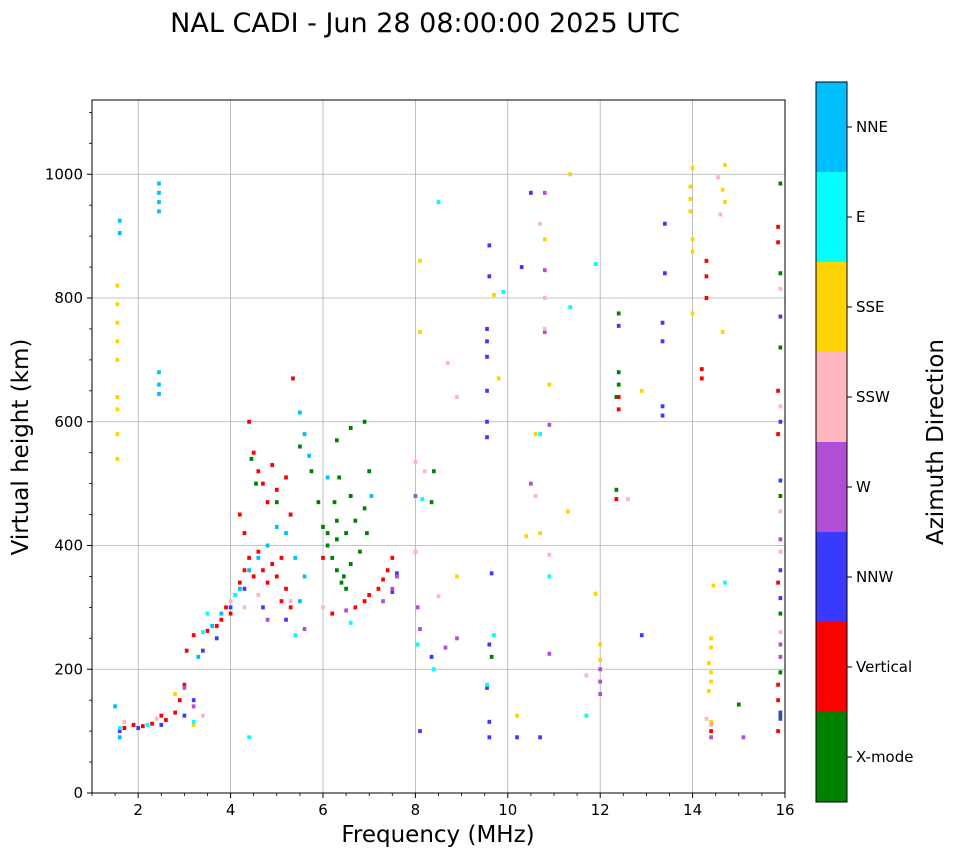 The image size is (958, 857). I want to click on y-tick-label: 200, so click(68, 669).